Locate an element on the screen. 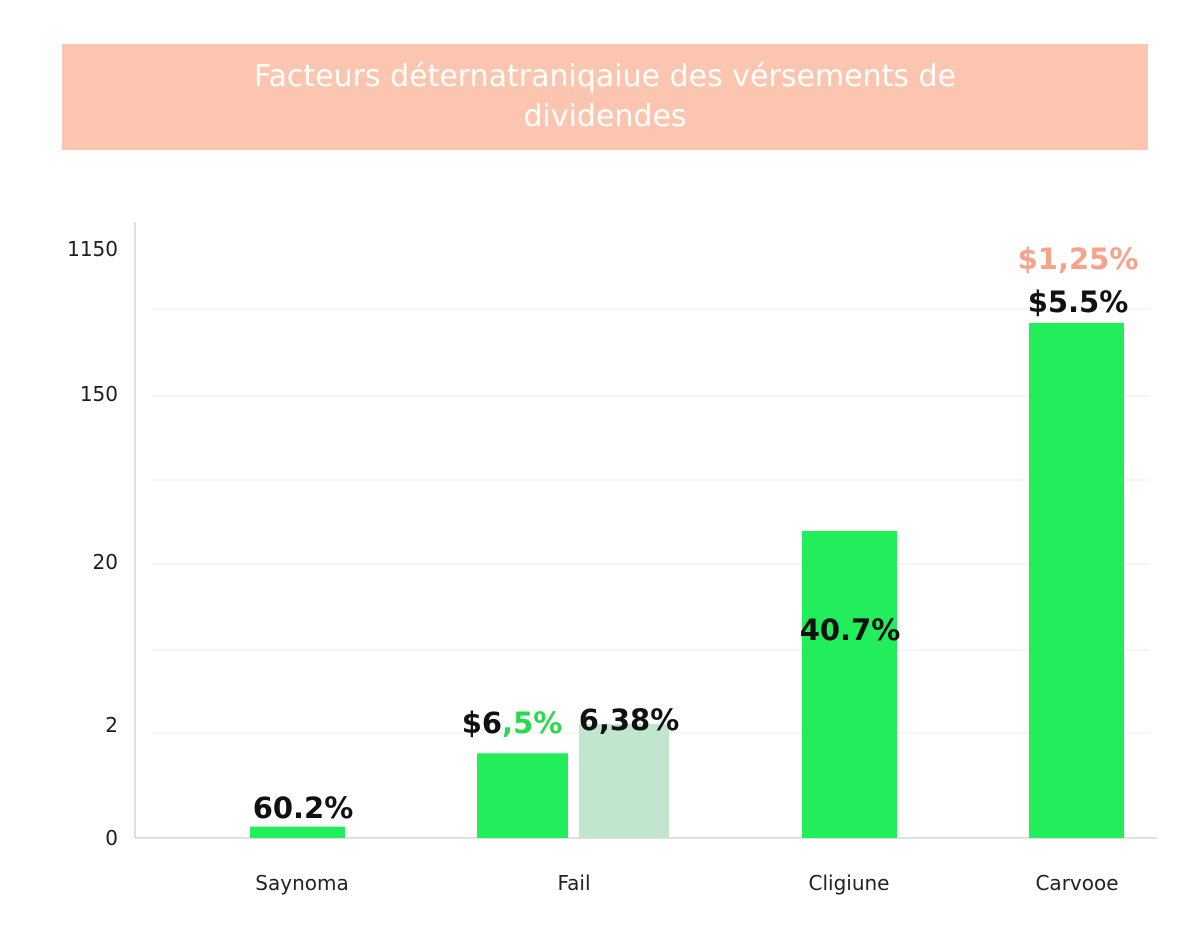 This screenshot has width=1200, height=933. bar-carvooe is located at coordinates (1076, 580).